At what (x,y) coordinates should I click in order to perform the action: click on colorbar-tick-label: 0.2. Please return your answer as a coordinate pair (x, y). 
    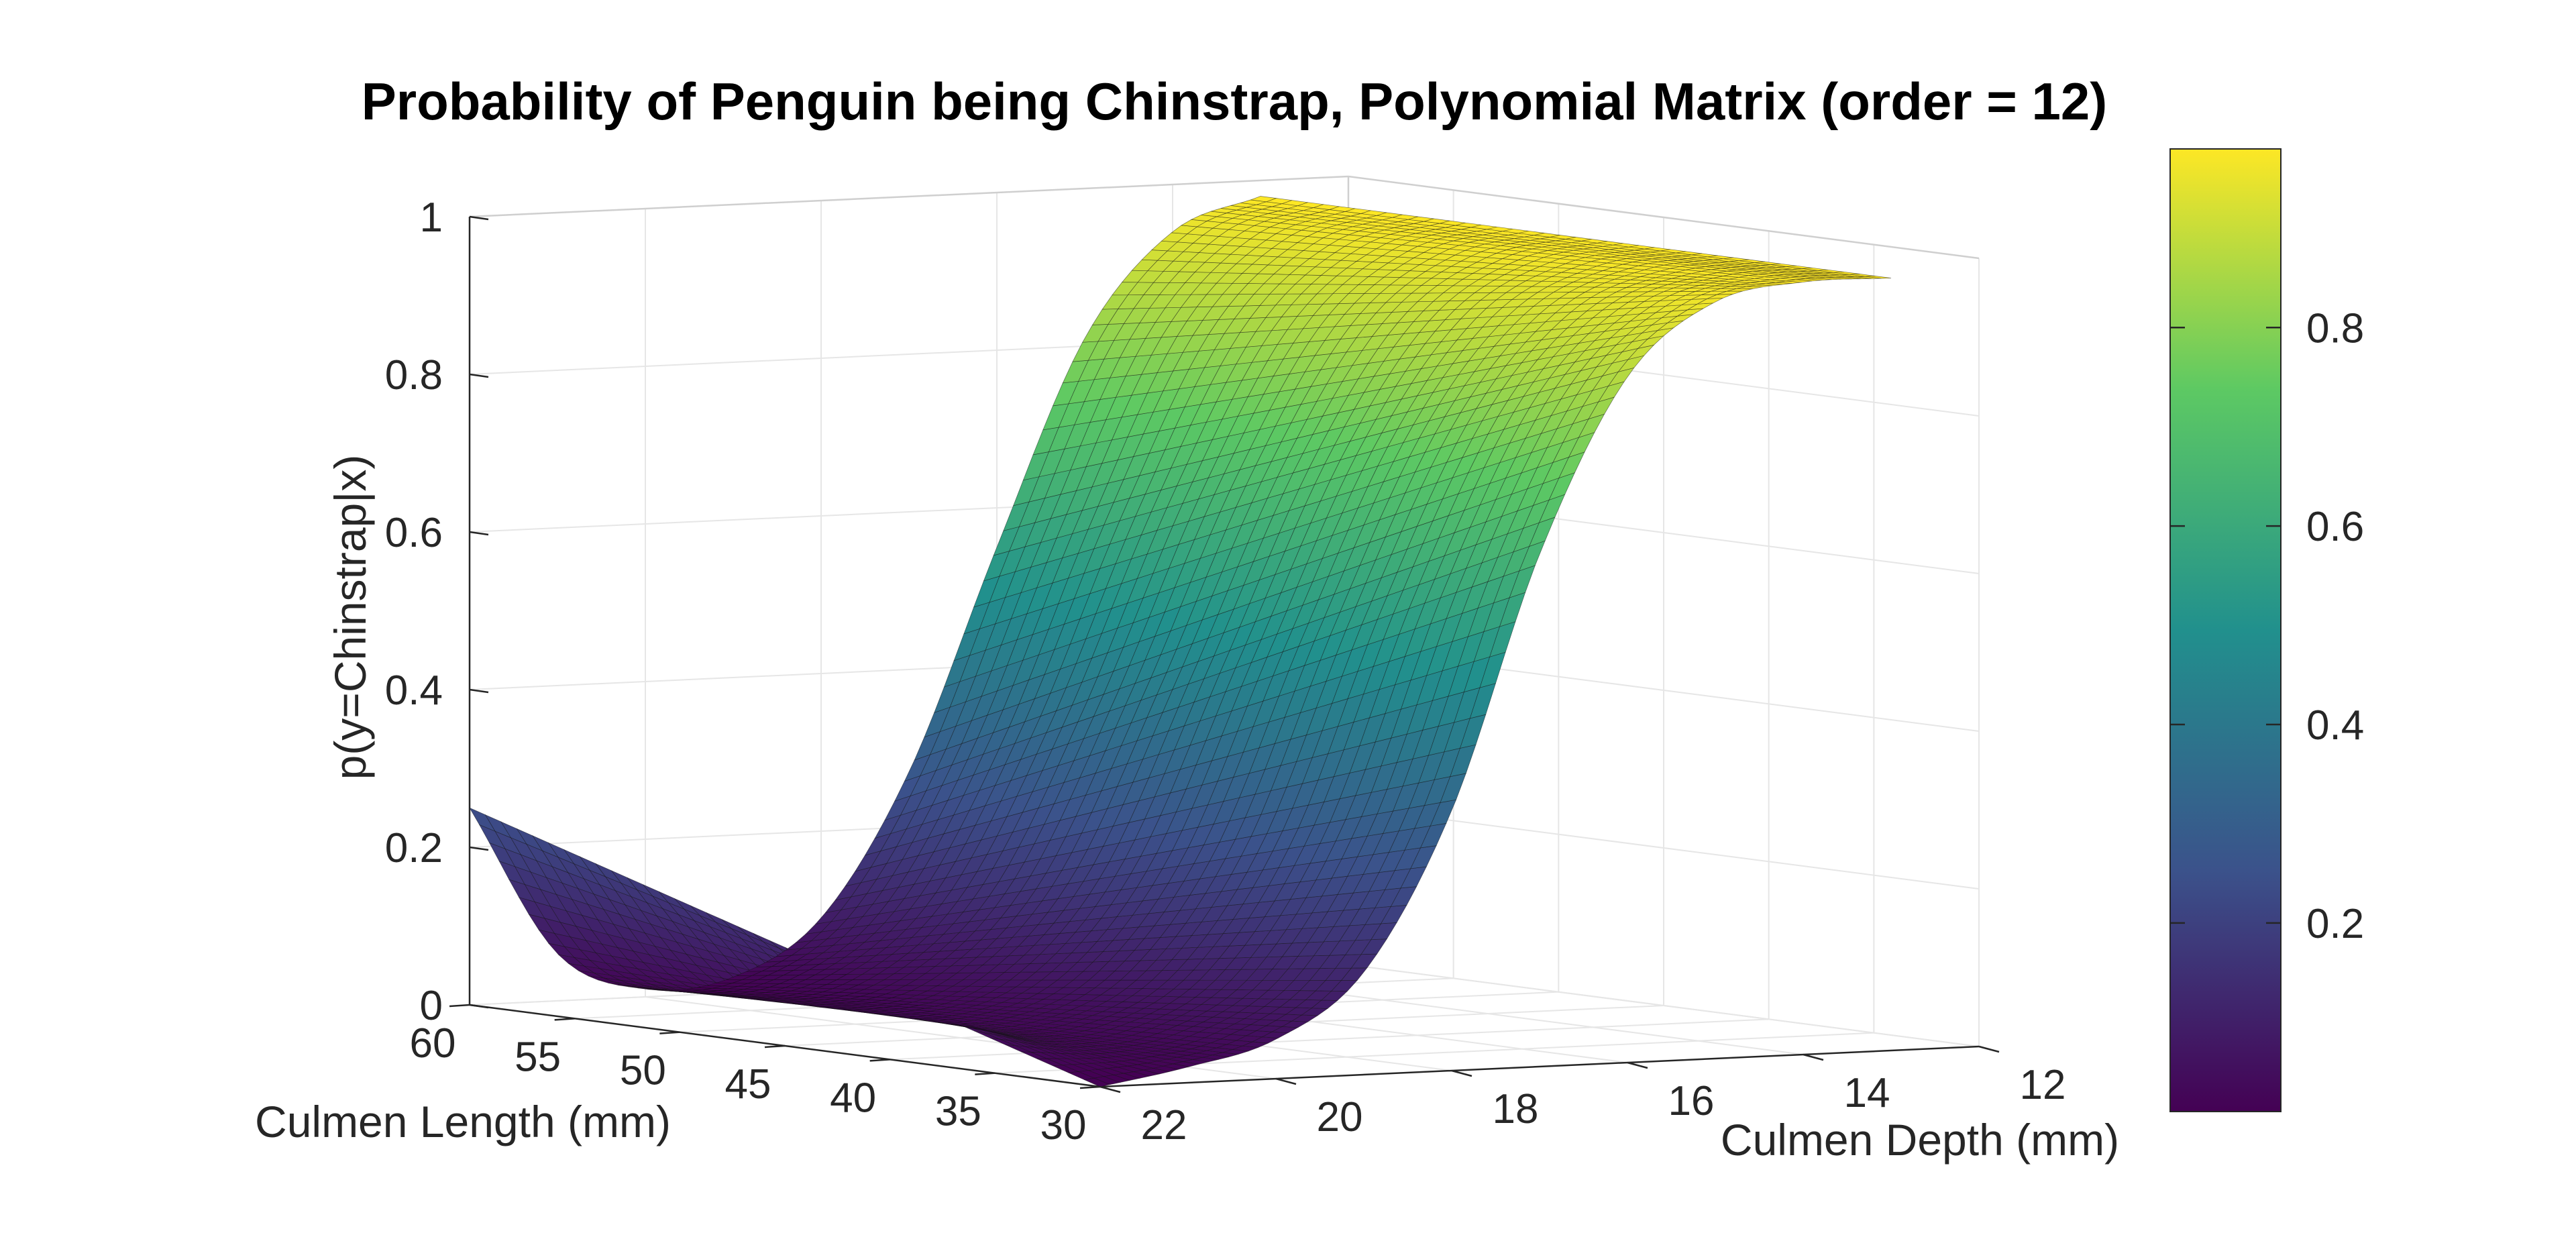
    Looking at the image, I should click on (2335, 924).